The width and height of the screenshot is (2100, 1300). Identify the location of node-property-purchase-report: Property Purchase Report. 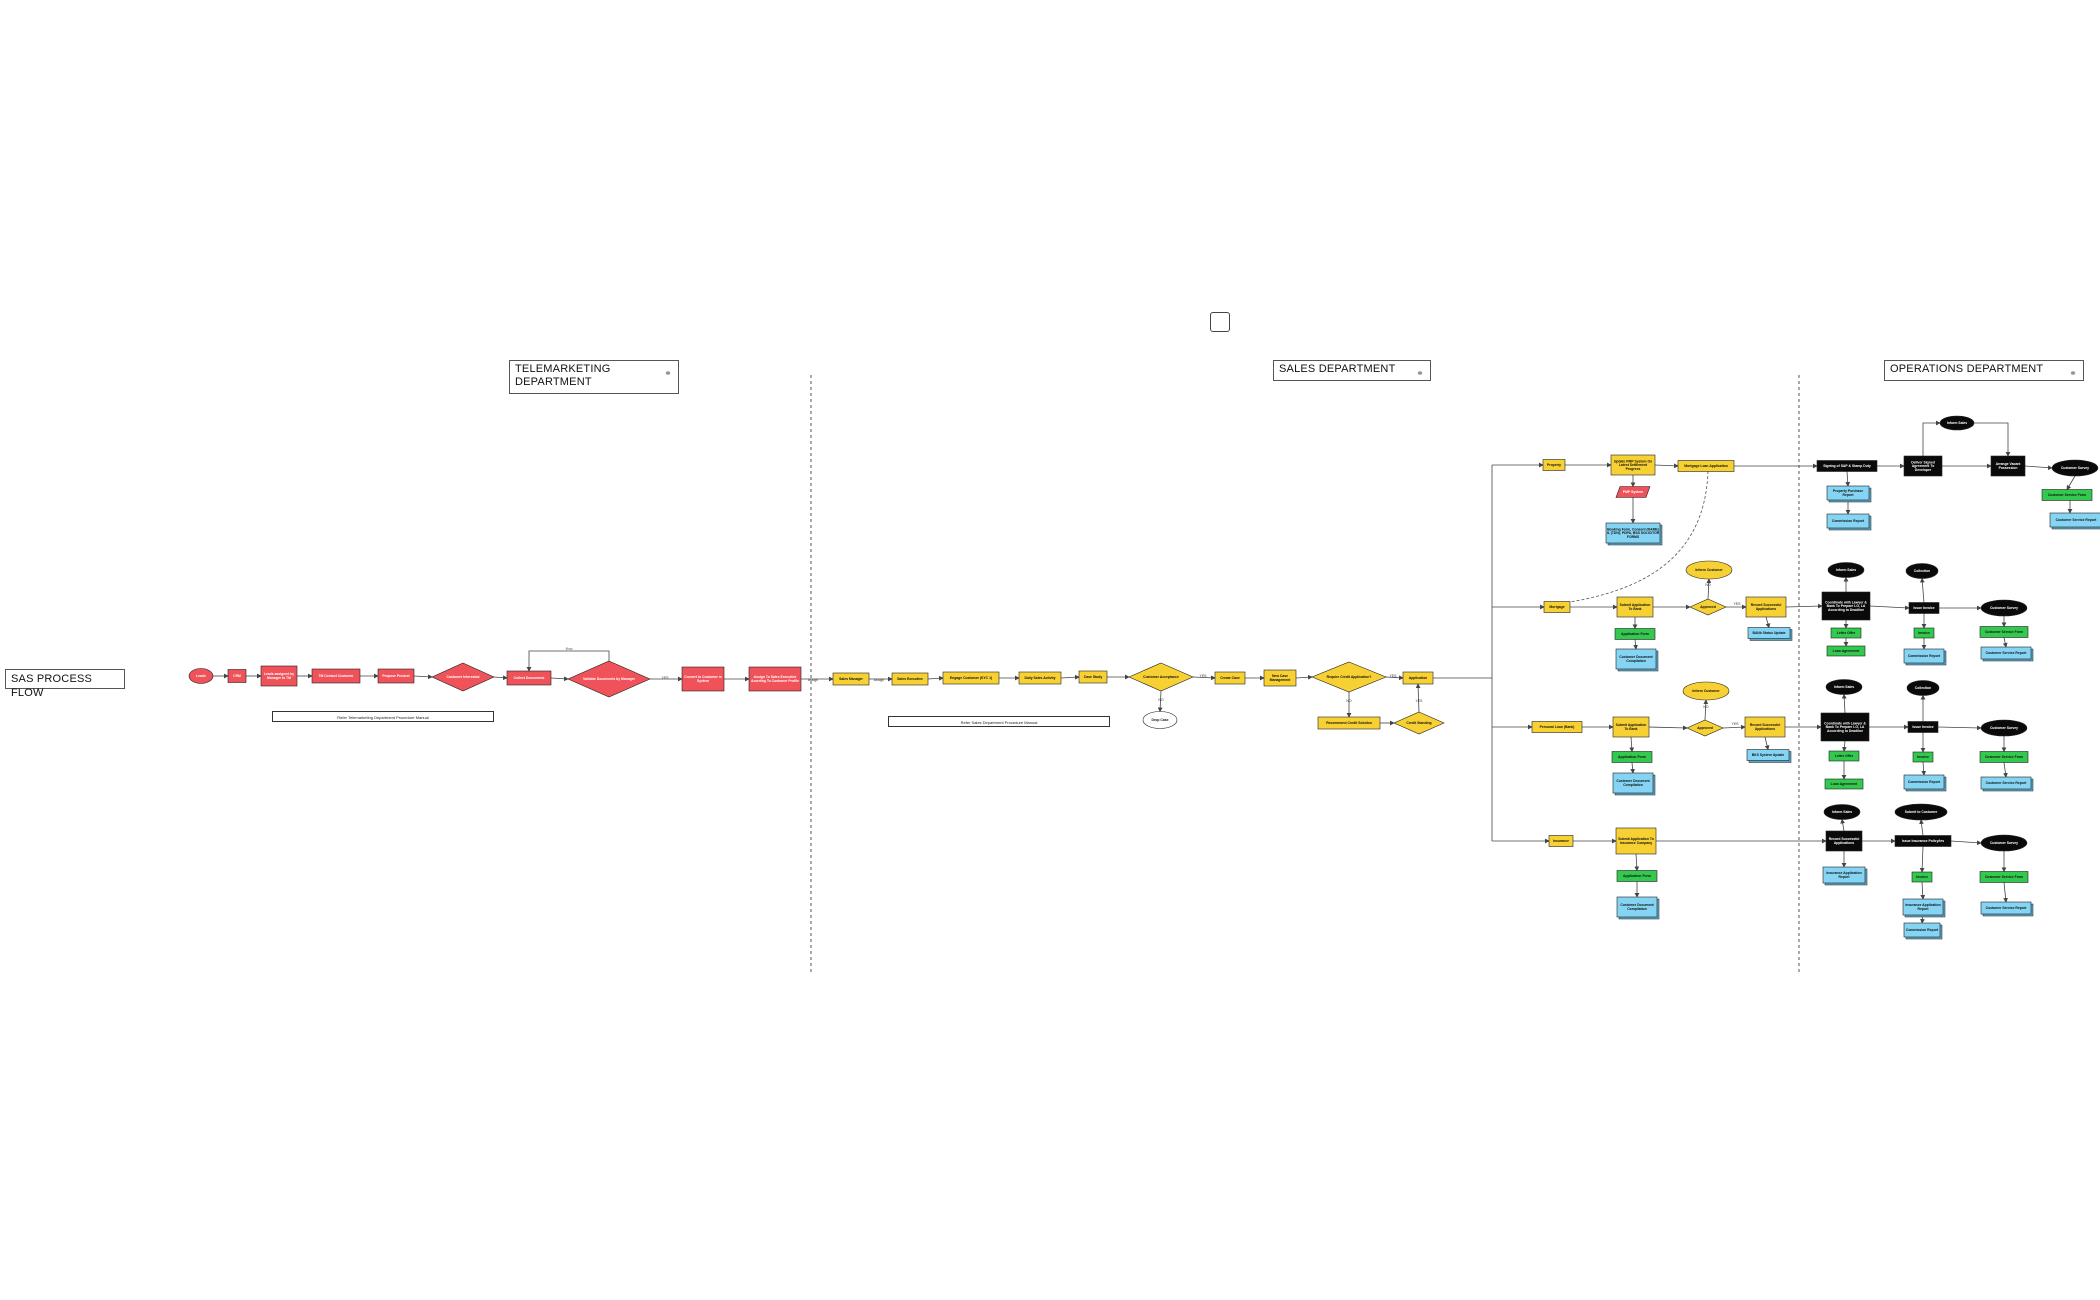
(1849, 494).